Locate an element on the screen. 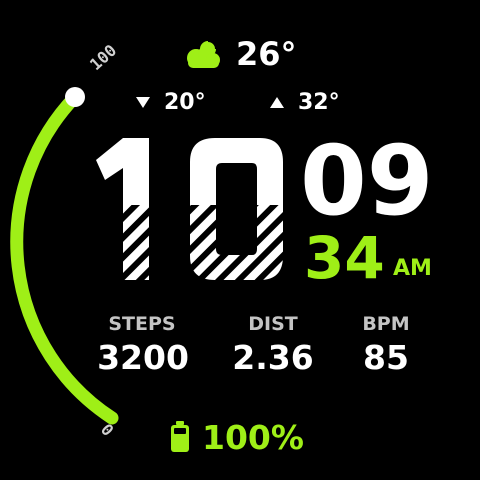 The image size is (480, 480). battery-row: 100% is located at coordinates (237, 437).